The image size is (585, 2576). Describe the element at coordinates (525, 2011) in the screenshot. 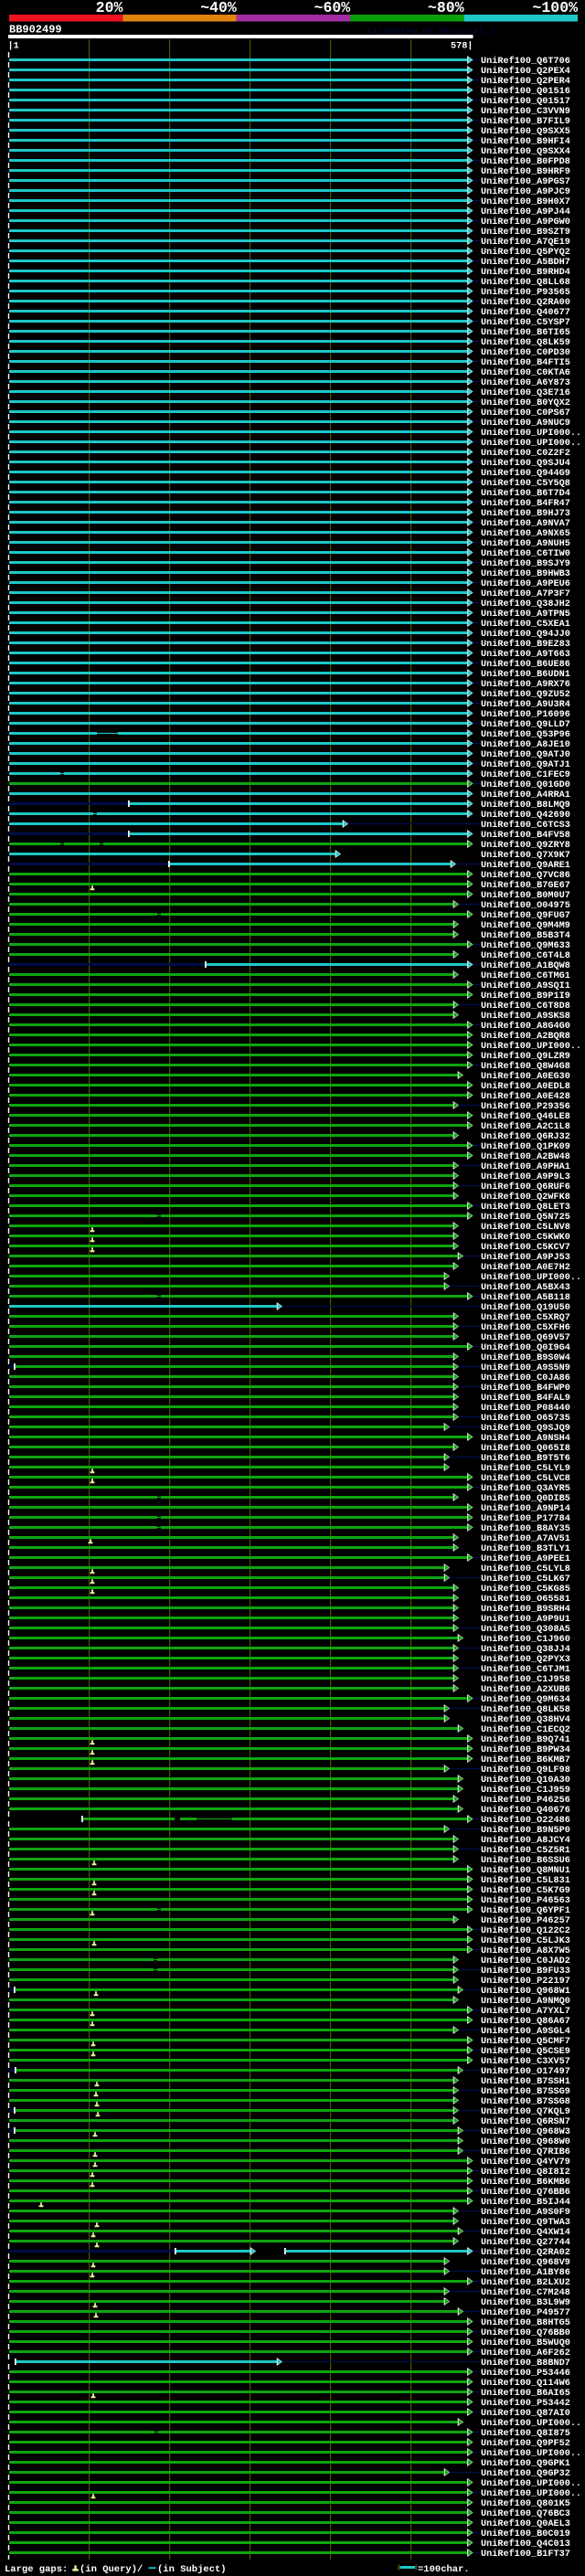

I see `svg-text: UniRef100_A7YXL7` at that location.